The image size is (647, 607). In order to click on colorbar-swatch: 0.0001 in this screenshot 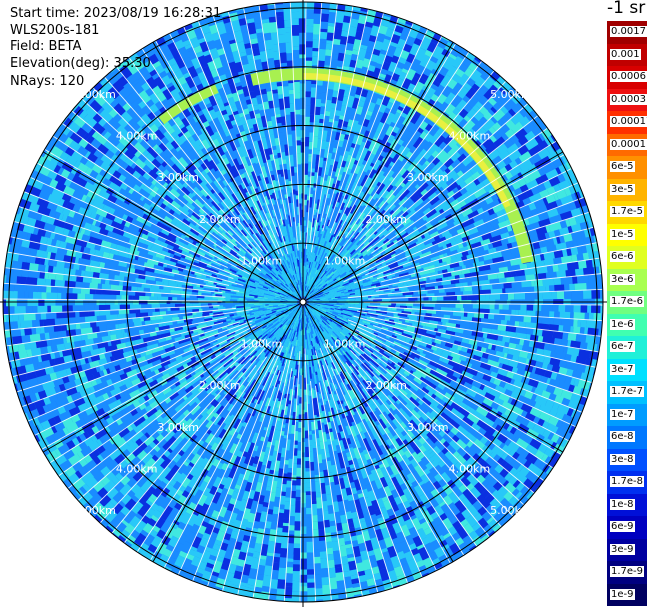, I will do `click(627, 144)`.